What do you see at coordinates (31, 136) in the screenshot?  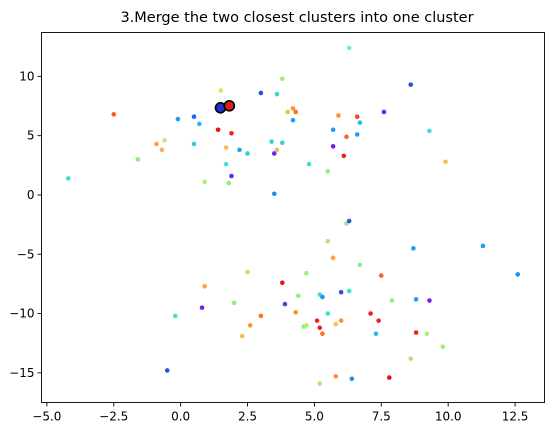 I see `y-tick-label: 5` at bounding box center [31, 136].